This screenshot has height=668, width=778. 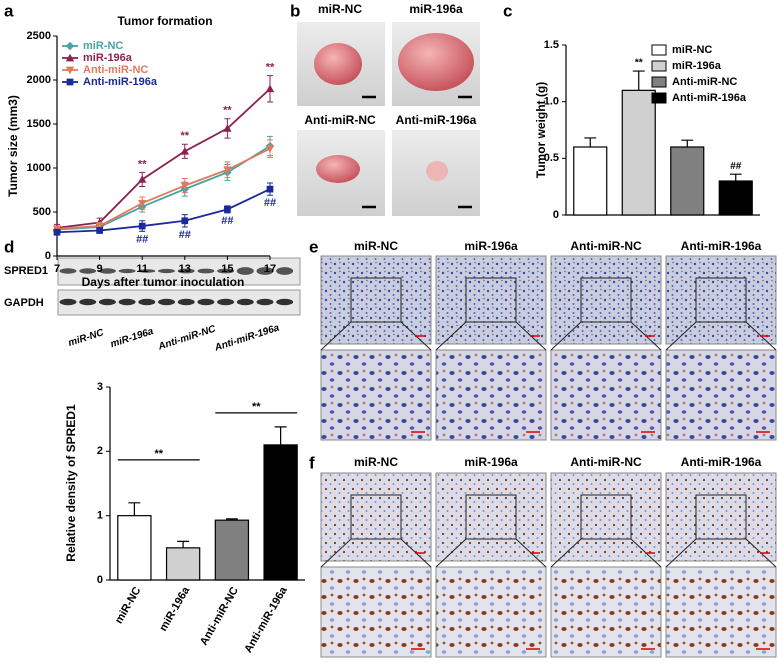 What do you see at coordinates (26, 271) in the screenshot?
I see `blot-row-label: SPRED1` at bounding box center [26, 271].